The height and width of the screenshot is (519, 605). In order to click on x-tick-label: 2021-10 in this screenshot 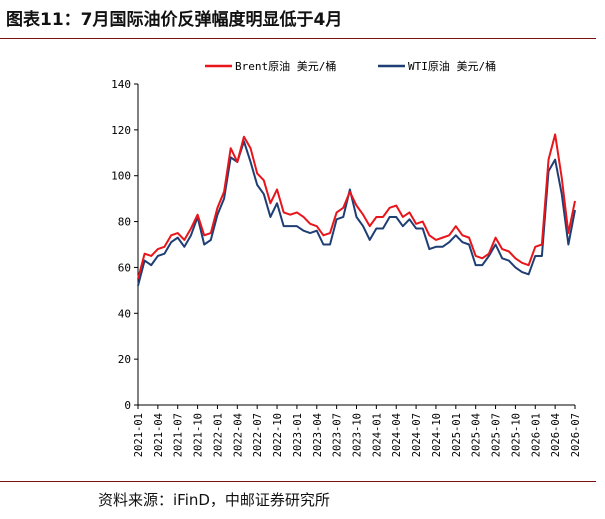, I will do `click(199, 435)`.